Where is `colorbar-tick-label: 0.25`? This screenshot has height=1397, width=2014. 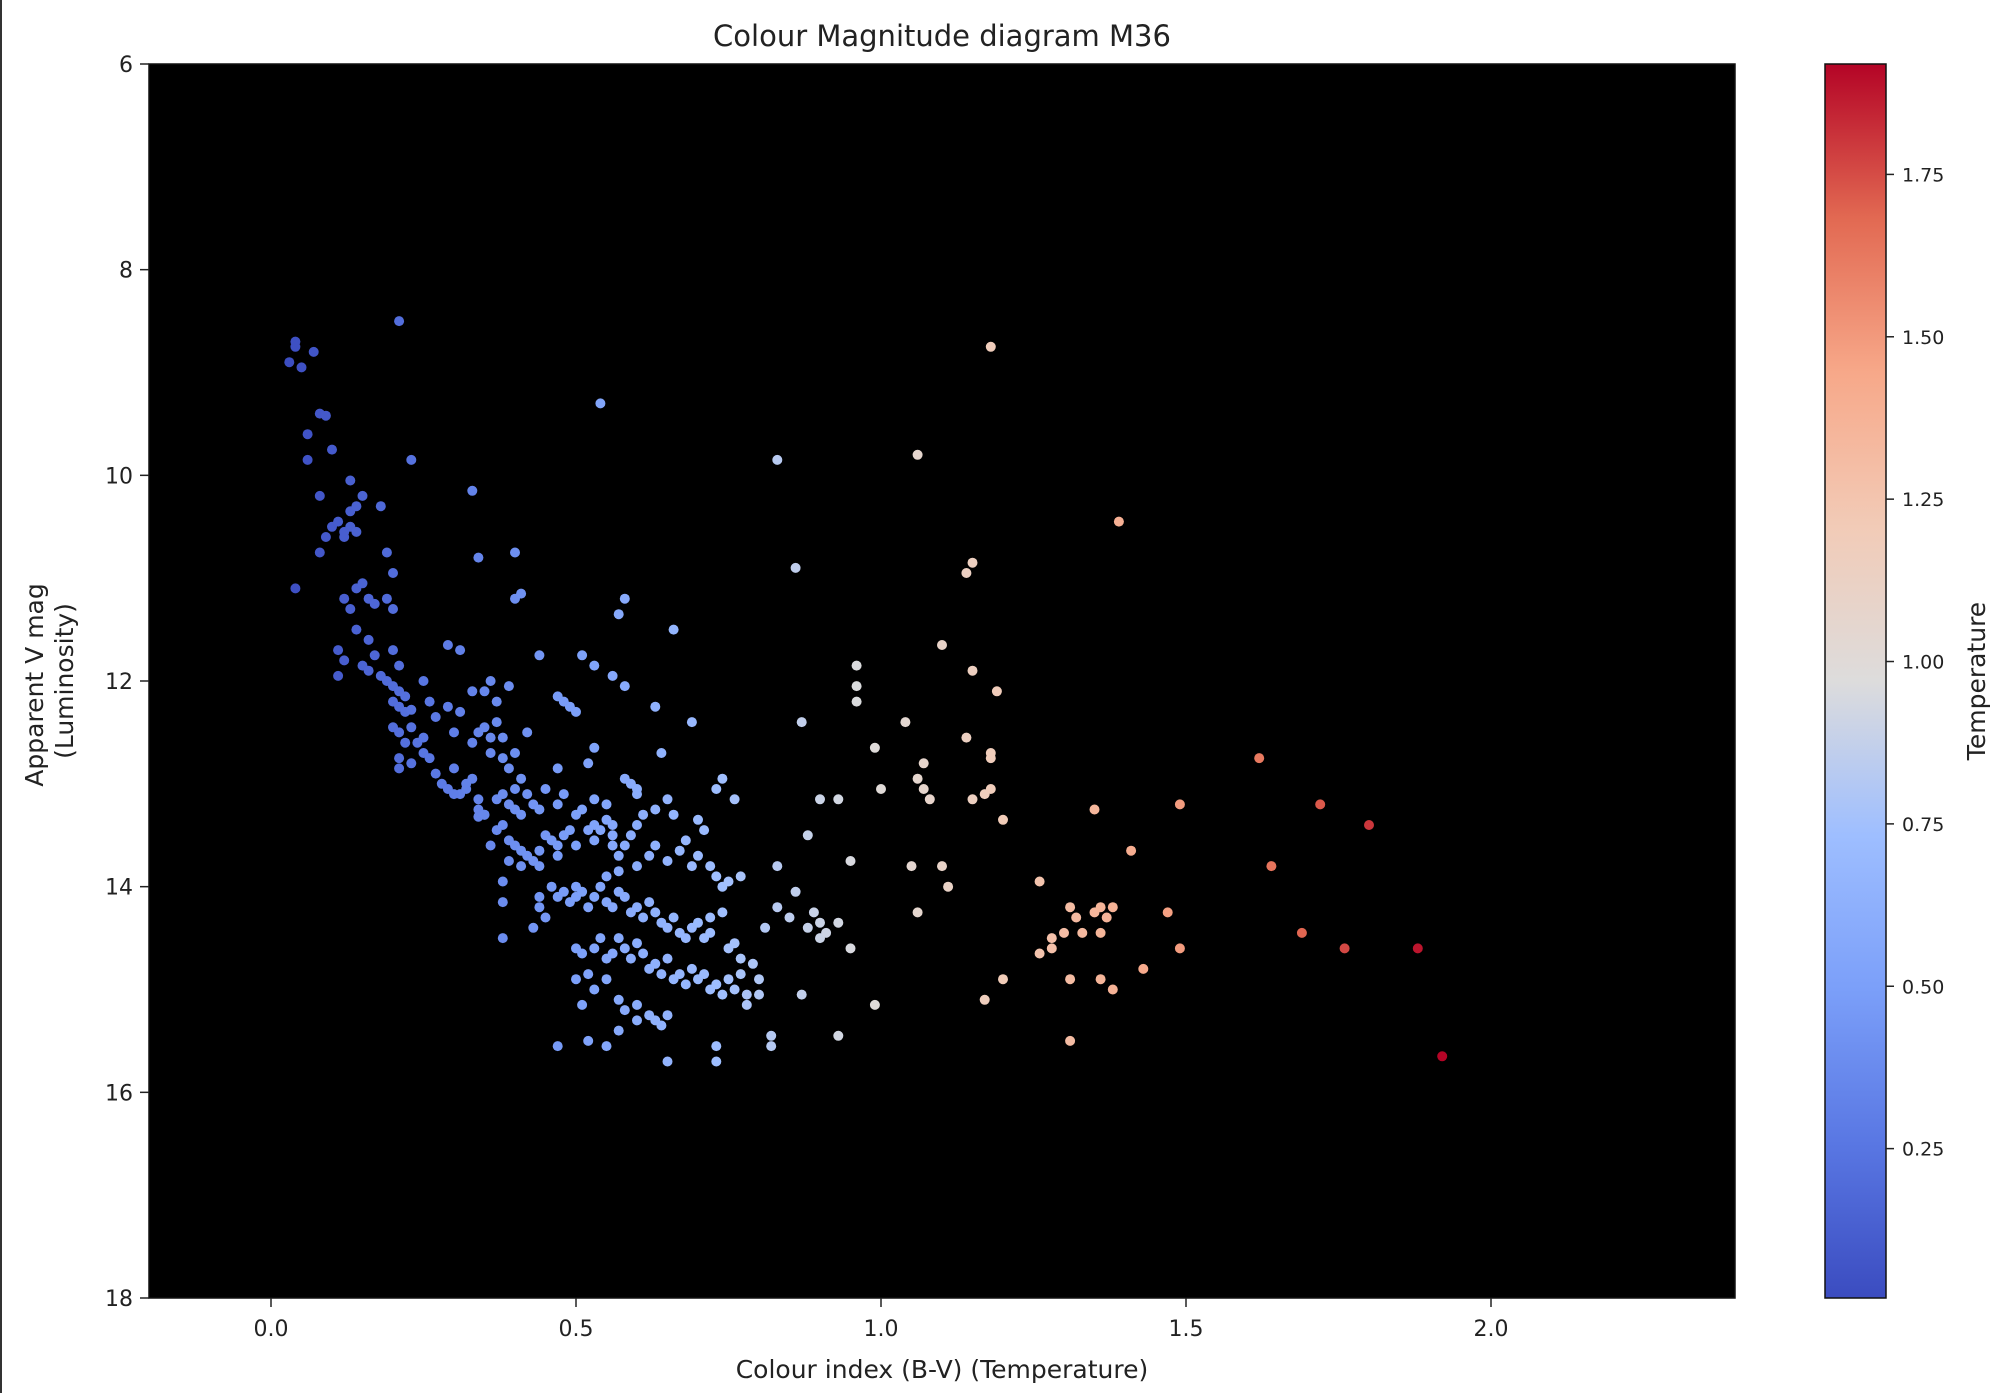 colorbar-tick-label: 0.25 is located at coordinates (1923, 1150).